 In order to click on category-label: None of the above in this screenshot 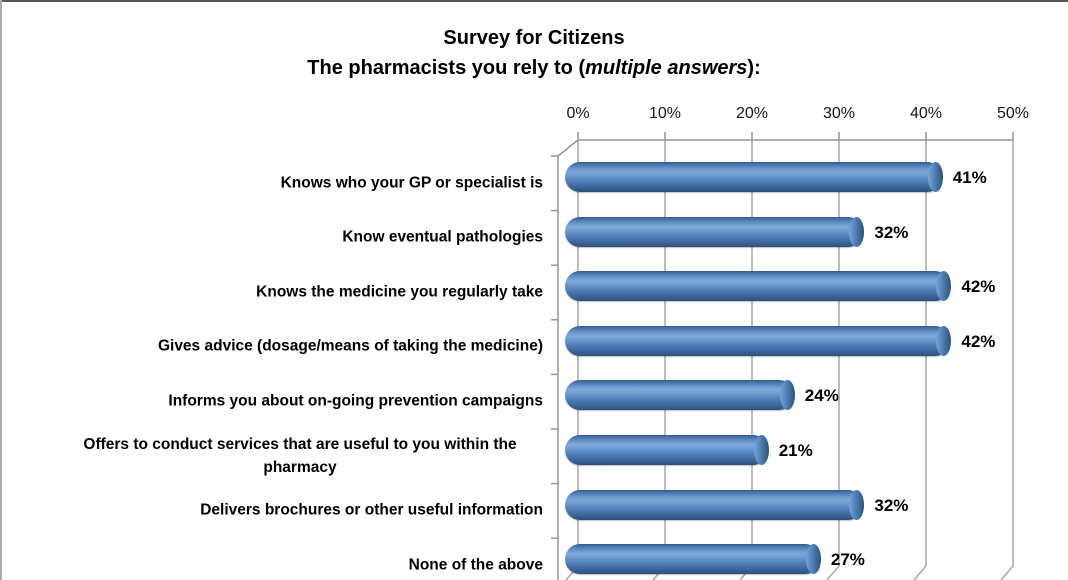, I will do `click(475, 565)`.